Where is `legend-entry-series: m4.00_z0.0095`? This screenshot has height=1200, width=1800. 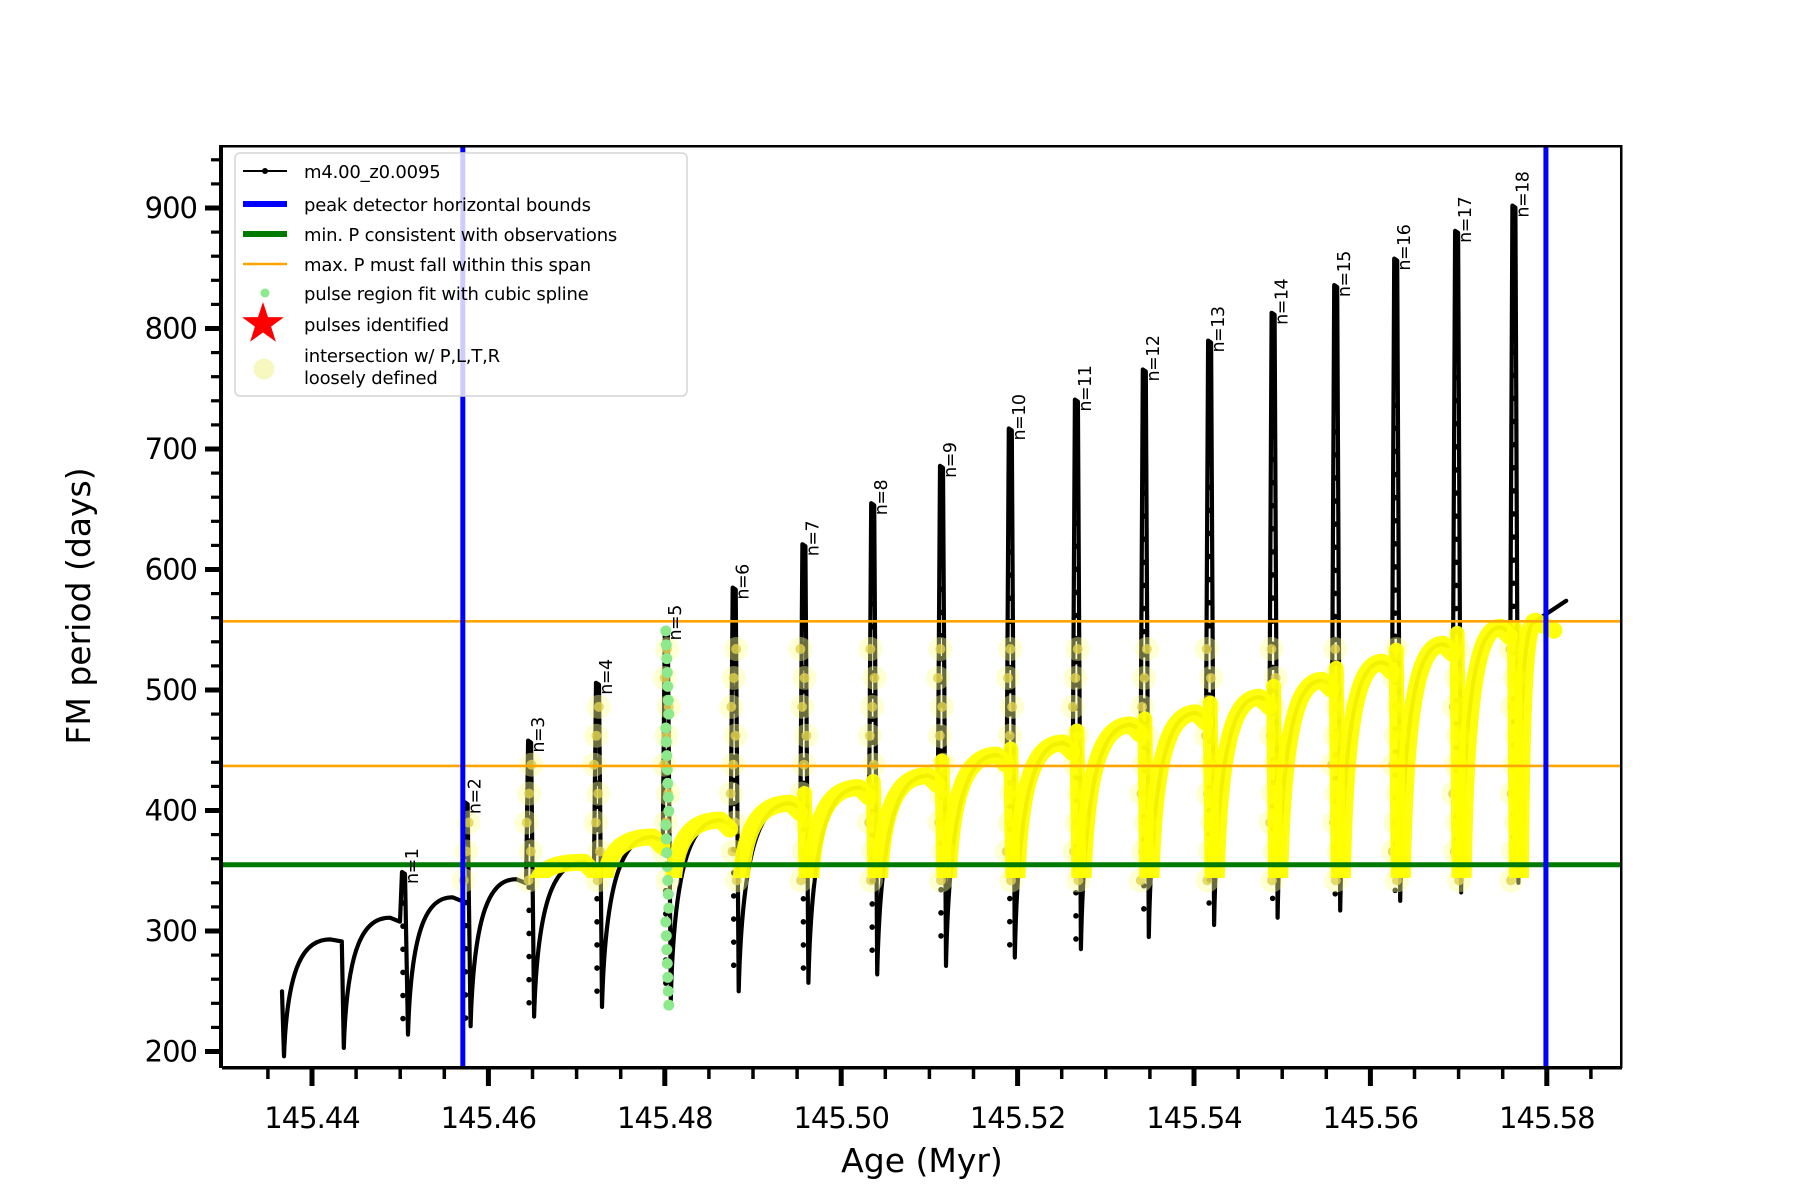
legend-entry-series: m4.00_z0.0095 is located at coordinates (342, 172).